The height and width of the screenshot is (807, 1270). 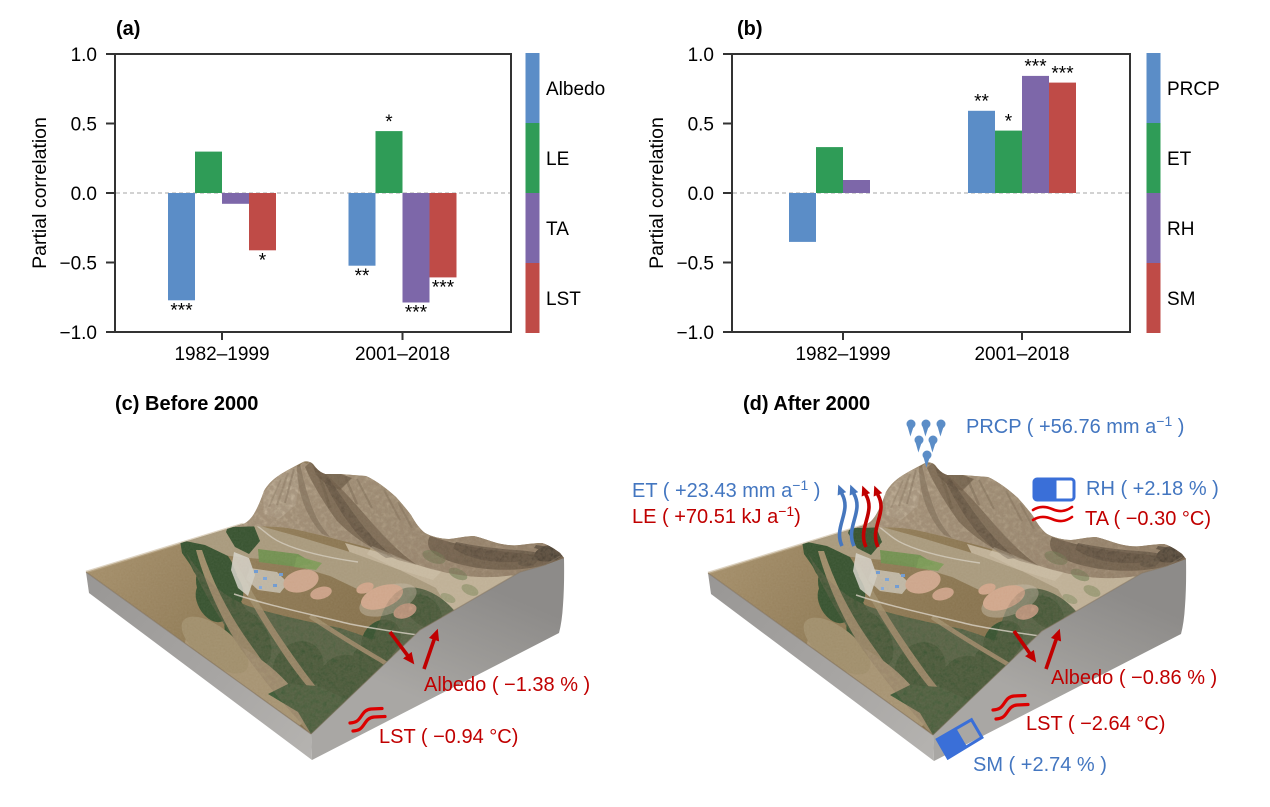 I want to click on svg-text: Albedo ( −0.86 % ), so click(x=1134, y=678).